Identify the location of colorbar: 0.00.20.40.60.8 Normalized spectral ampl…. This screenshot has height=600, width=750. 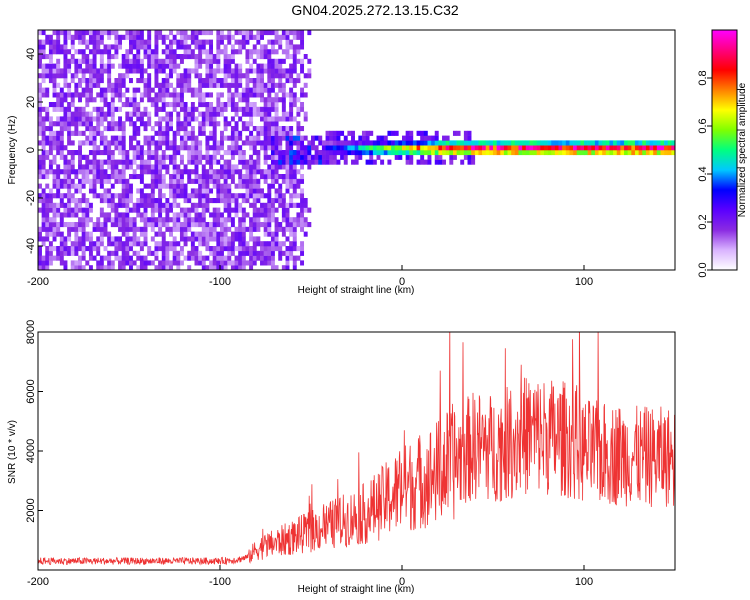
(722, 153).